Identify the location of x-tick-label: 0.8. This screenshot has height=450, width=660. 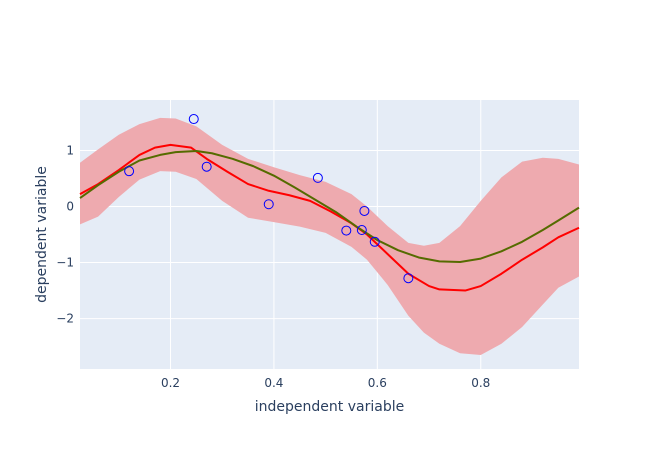
(480, 383).